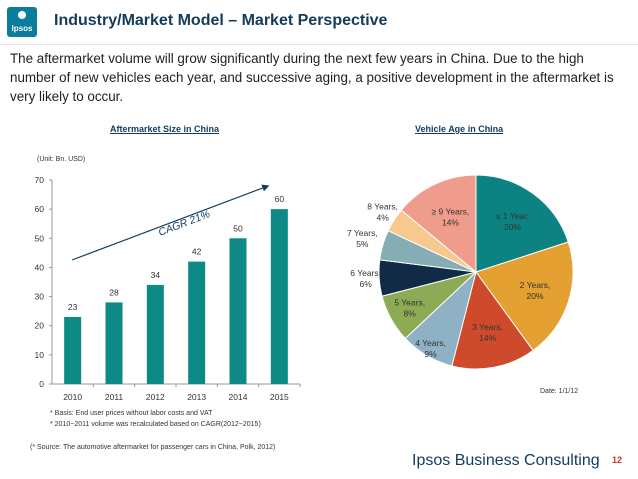 This screenshot has width=638, height=479. I want to click on bar-value-label: 28, so click(114, 292).